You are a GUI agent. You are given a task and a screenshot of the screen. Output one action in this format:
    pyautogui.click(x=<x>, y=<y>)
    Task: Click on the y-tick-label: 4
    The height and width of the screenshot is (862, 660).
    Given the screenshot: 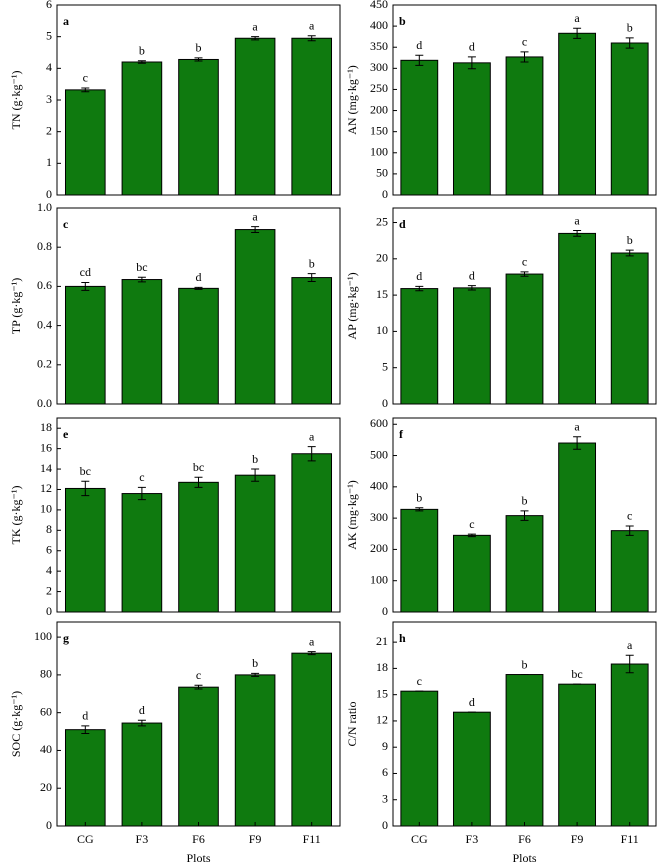 What is the action you would take?
    pyautogui.click(x=49, y=570)
    